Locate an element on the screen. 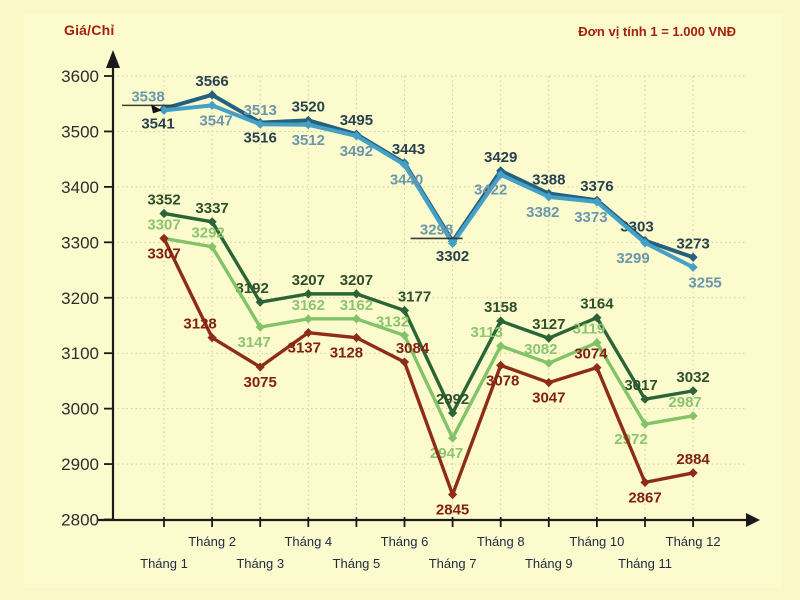  data-label-dark-red: 3074 is located at coordinates (591, 354).